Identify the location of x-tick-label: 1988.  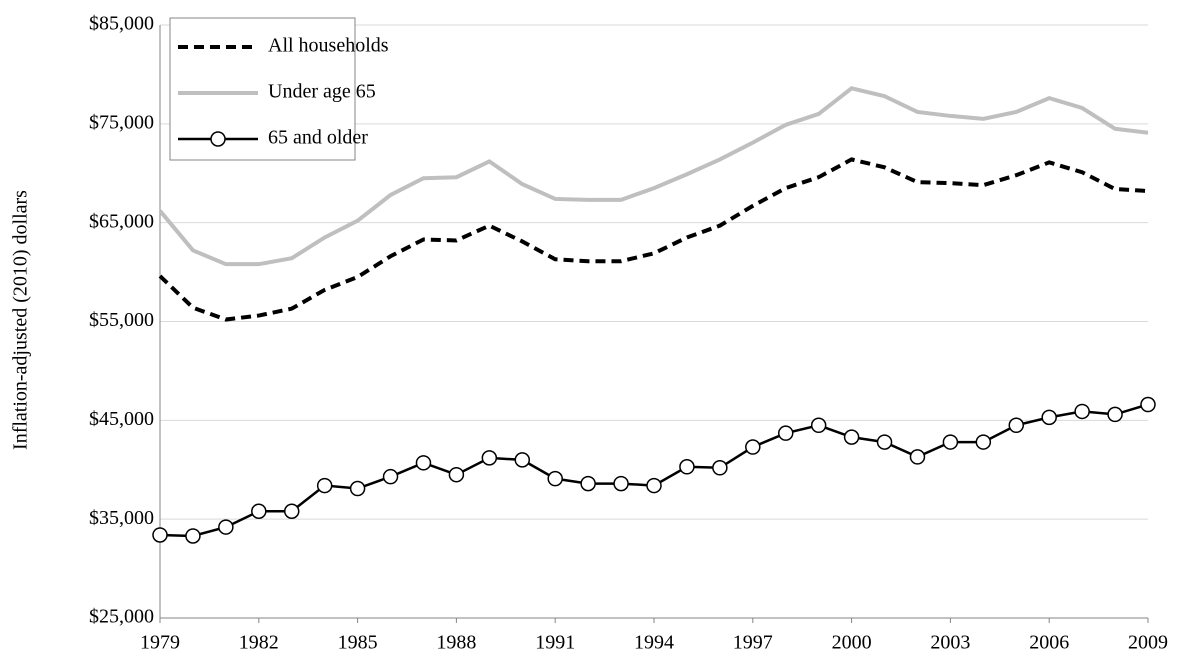
(456, 643).